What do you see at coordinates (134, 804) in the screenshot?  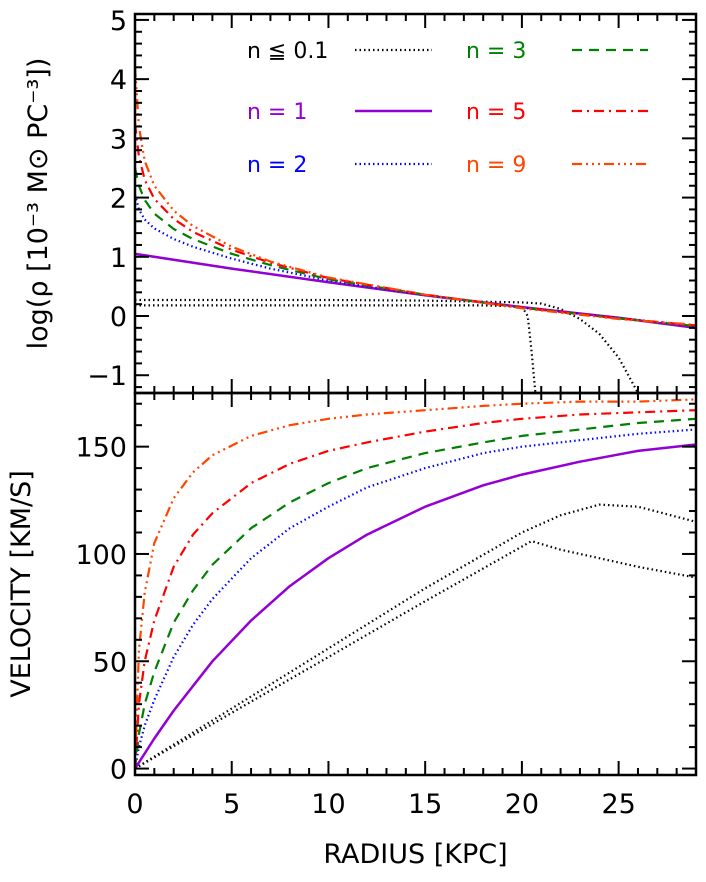 I see `x-tick-label: 0` at bounding box center [134, 804].